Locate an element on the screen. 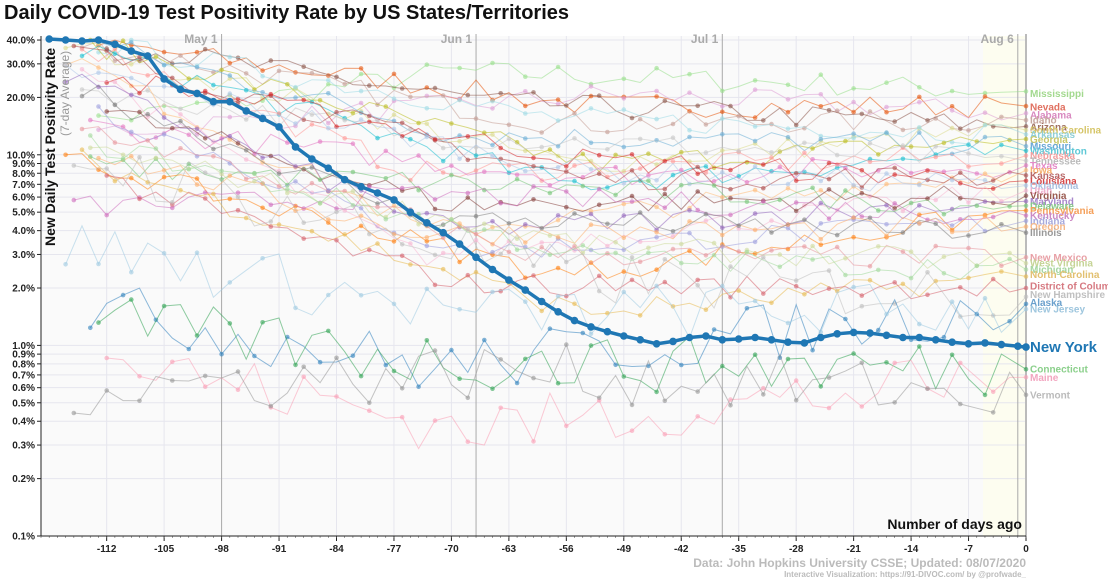 Image resolution: width=1108 pixels, height=580 pixels. series-end-label: Vermont is located at coordinates (1050, 395).